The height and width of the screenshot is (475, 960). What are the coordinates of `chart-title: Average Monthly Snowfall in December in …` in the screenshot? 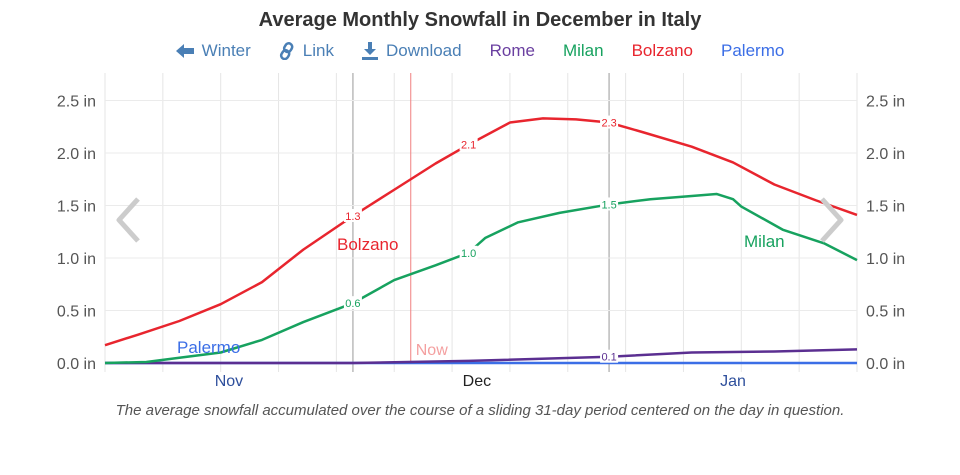 It's located at (480, 20).